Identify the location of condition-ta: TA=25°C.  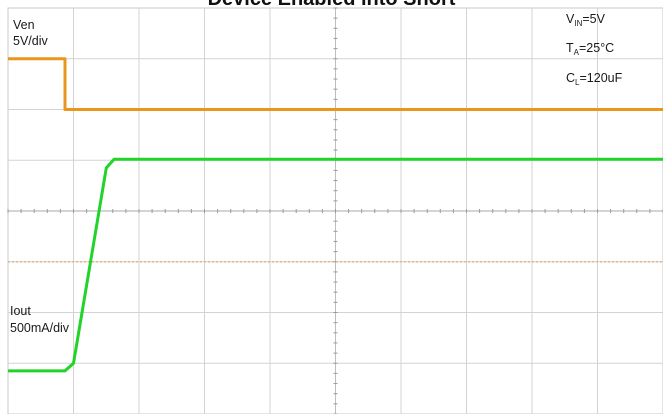
(590, 49).